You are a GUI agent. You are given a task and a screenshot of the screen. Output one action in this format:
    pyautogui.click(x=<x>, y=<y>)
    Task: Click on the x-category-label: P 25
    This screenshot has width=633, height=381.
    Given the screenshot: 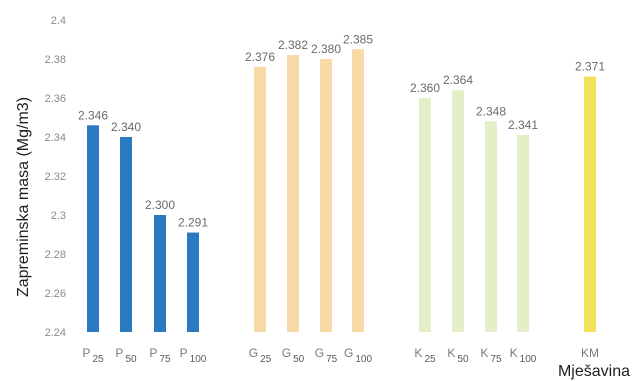 What is the action you would take?
    pyautogui.click(x=93, y=355)
    